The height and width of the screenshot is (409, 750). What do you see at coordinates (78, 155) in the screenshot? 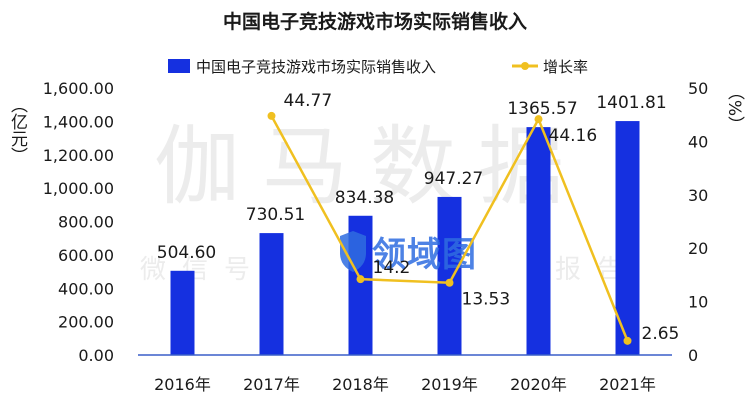
I see `y-left-tick-label: 1,200.00` at bounding box center [78, 155].